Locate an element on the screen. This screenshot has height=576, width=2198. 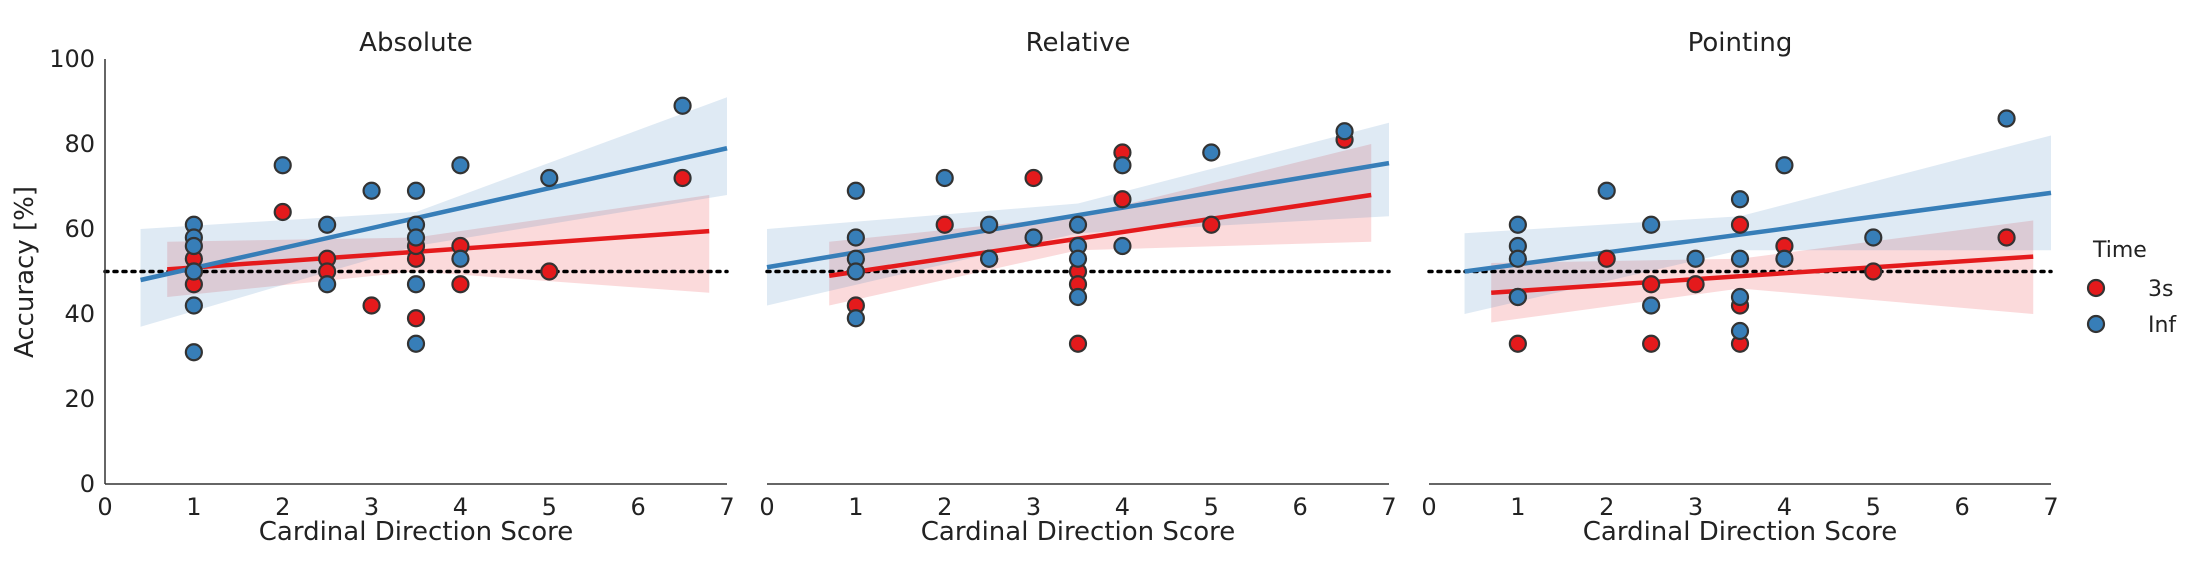
ci-band-inf-pointing is located at coordinates (1757, 224).